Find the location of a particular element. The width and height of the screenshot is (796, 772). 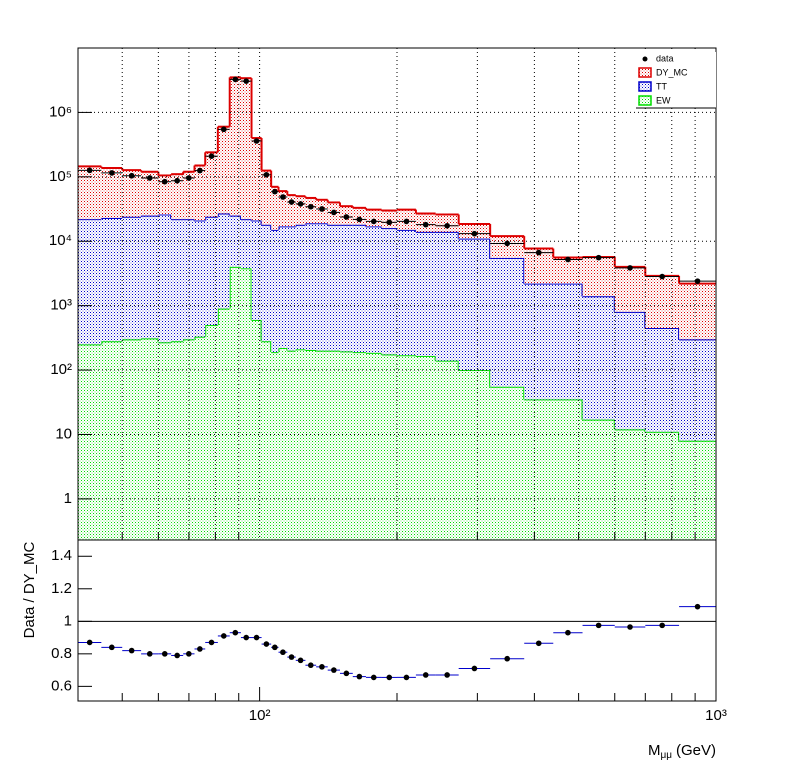

legend-label: EW is located at coordinates (663, 100).